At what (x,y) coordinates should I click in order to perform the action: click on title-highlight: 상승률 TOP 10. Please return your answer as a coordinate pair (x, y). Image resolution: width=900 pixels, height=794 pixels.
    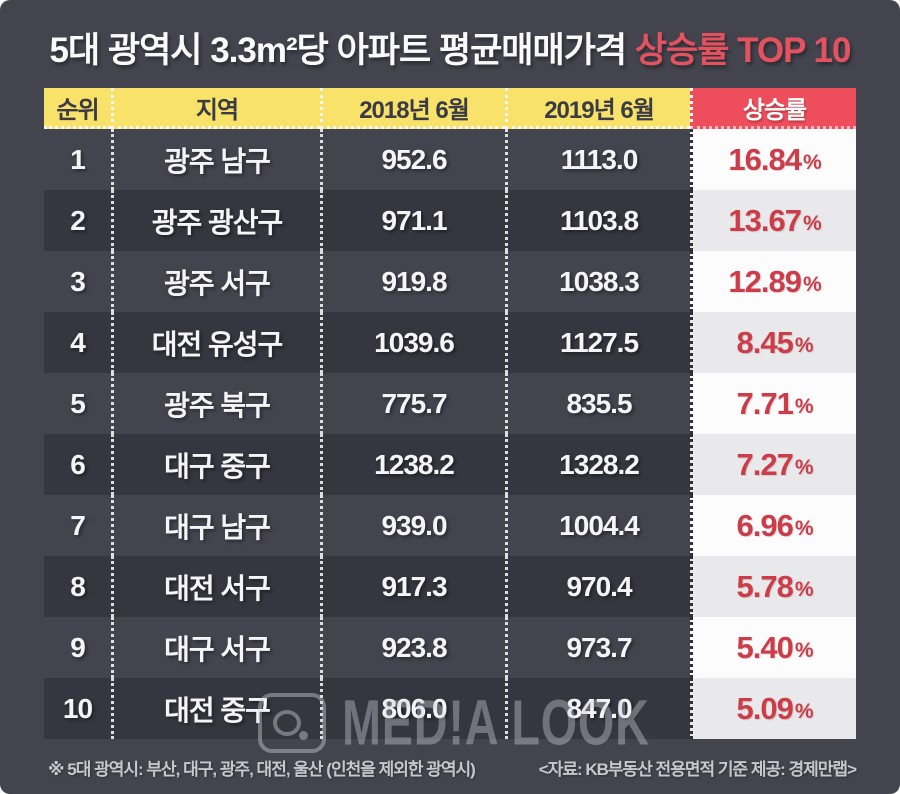
    Looking at the image, I should click on (743, 50).